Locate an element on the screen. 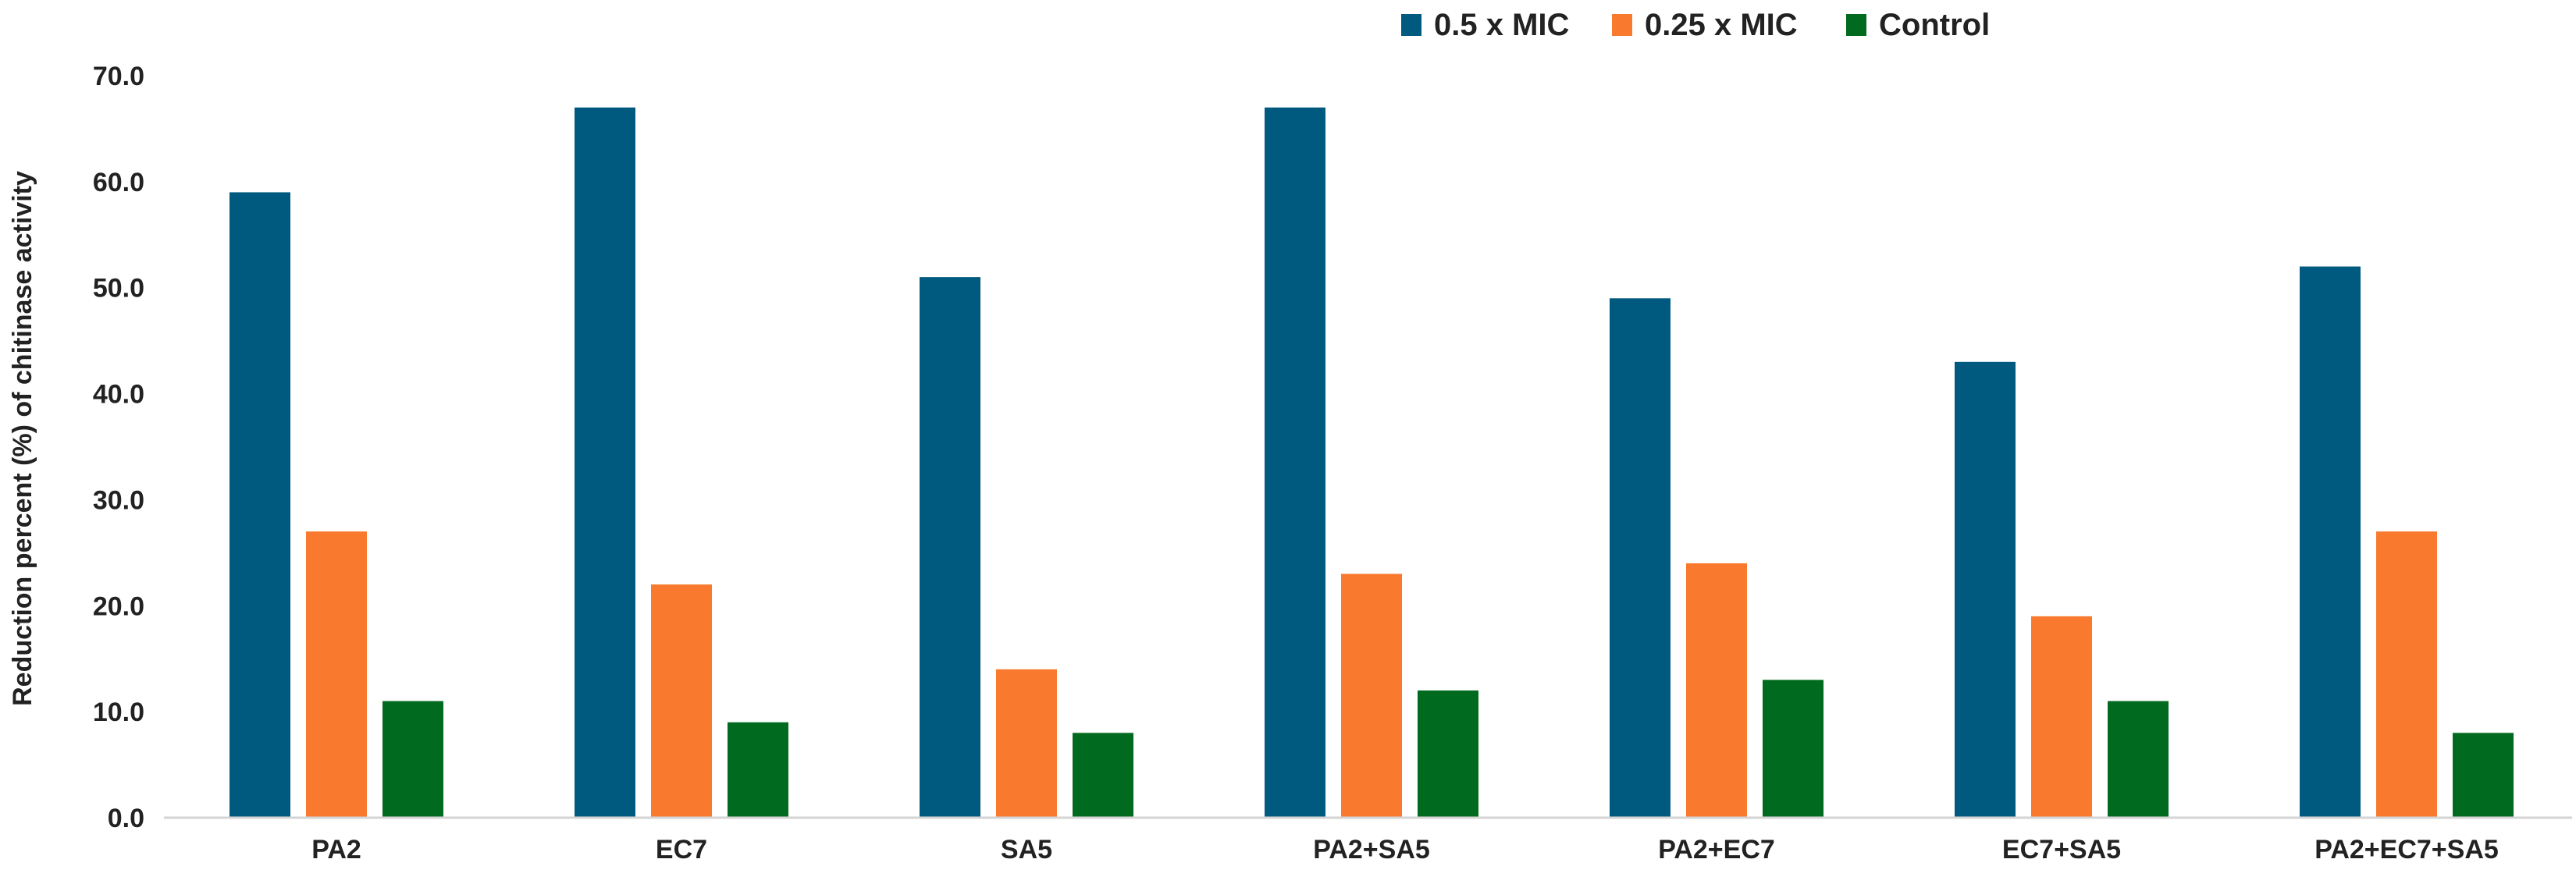 The image size is (2576, 884). bar-ec7-0-25-x-mic is located at coordinates (681, 701).